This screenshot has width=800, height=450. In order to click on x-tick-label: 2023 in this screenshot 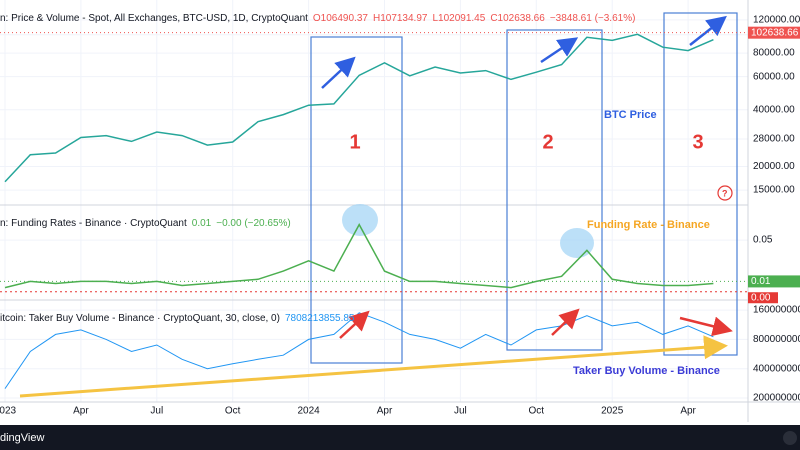, I will do `click(8, 411)`.